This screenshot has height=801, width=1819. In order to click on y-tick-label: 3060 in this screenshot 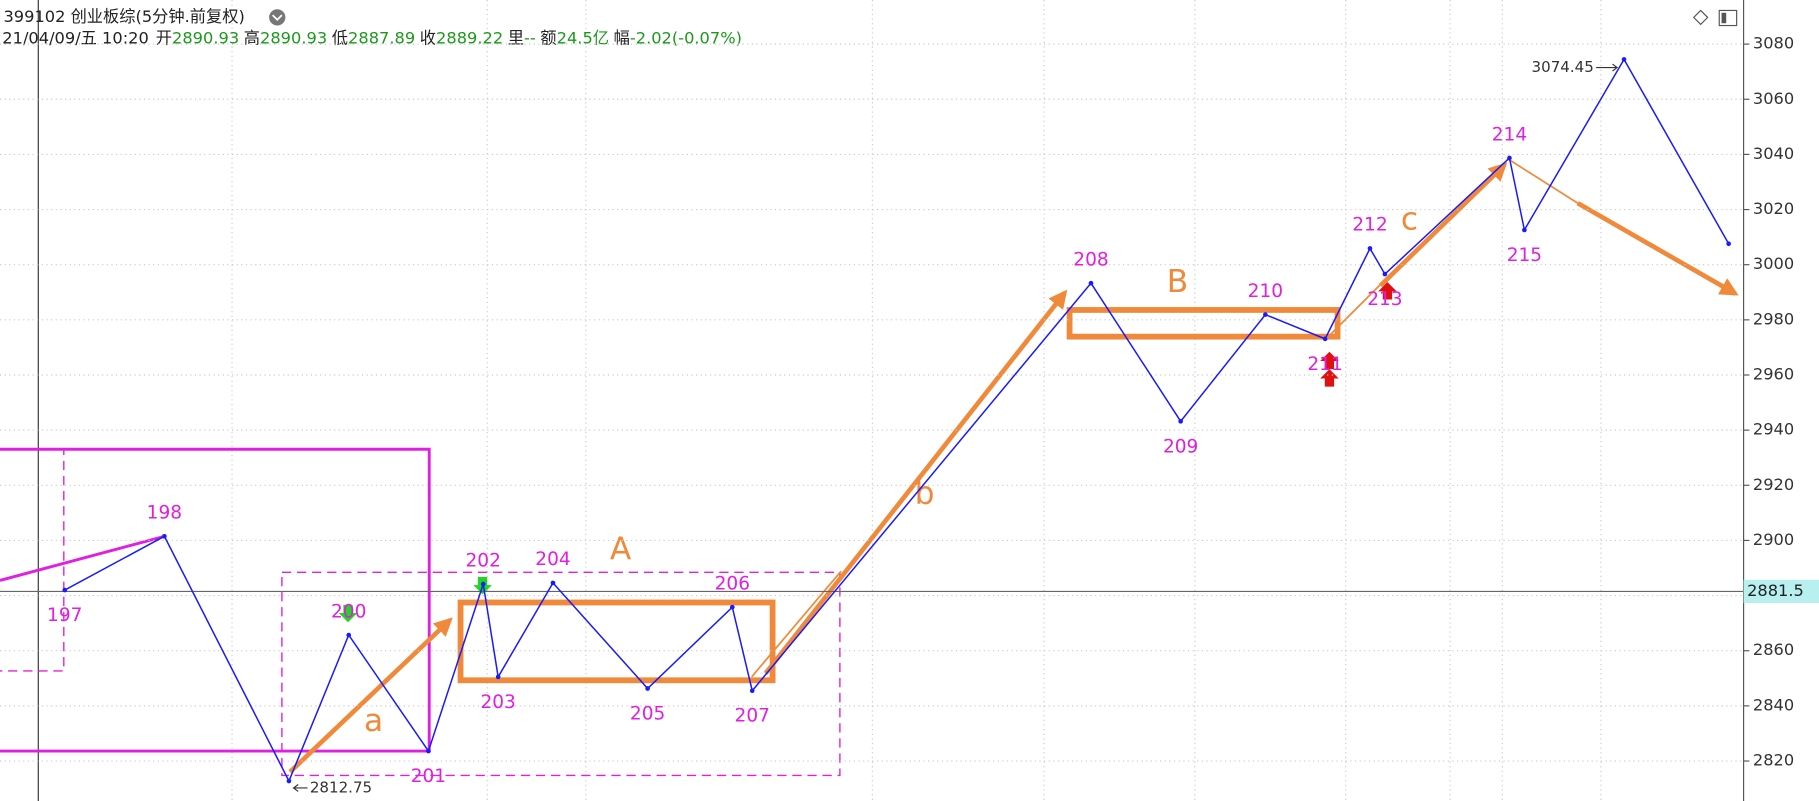, I will do `click(1773, 98)`.